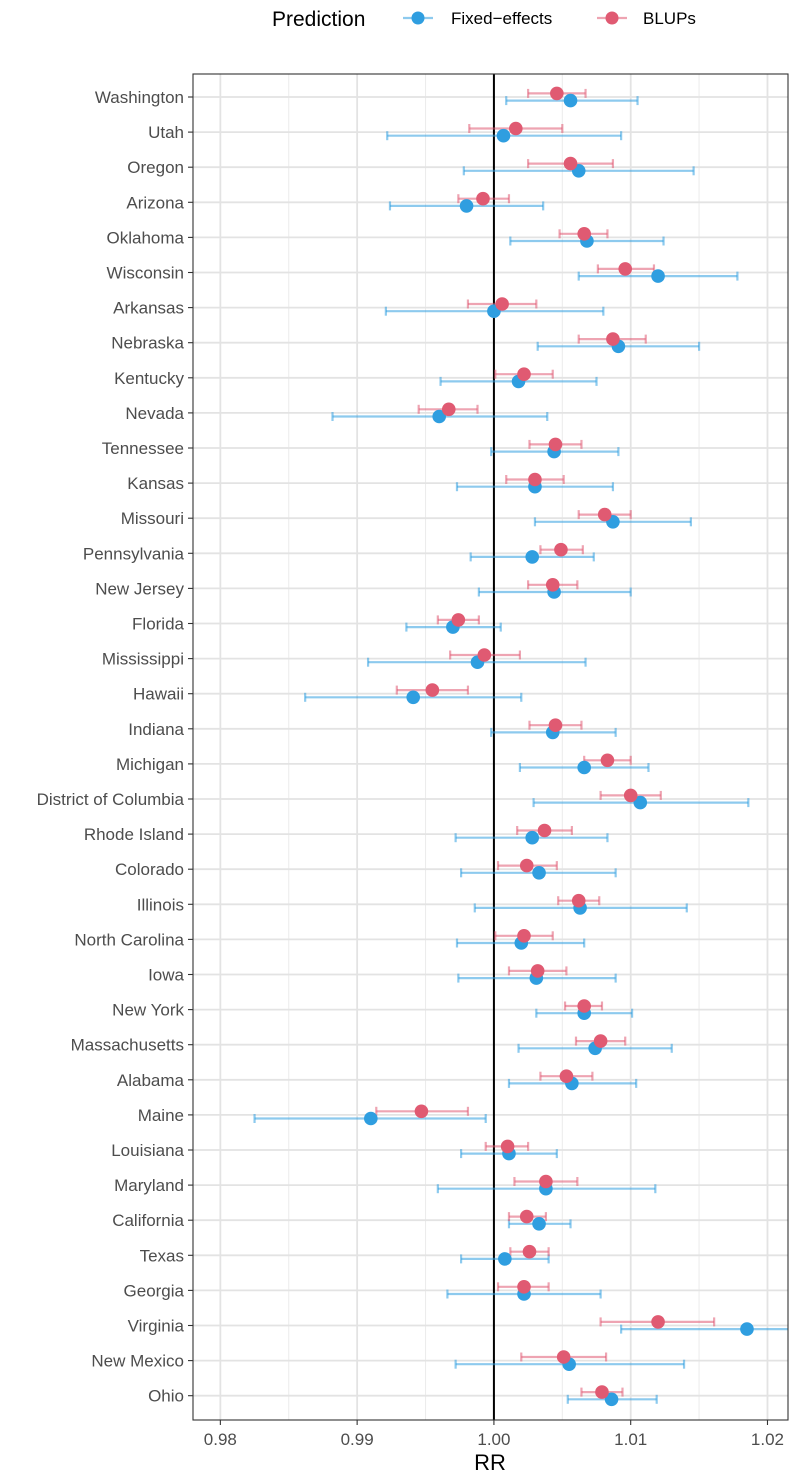 The image size is (789, 1474). Describe the element at coordinates (154, 1290) in the screenshot. I see `y-tick-label: Georgia` at that location.